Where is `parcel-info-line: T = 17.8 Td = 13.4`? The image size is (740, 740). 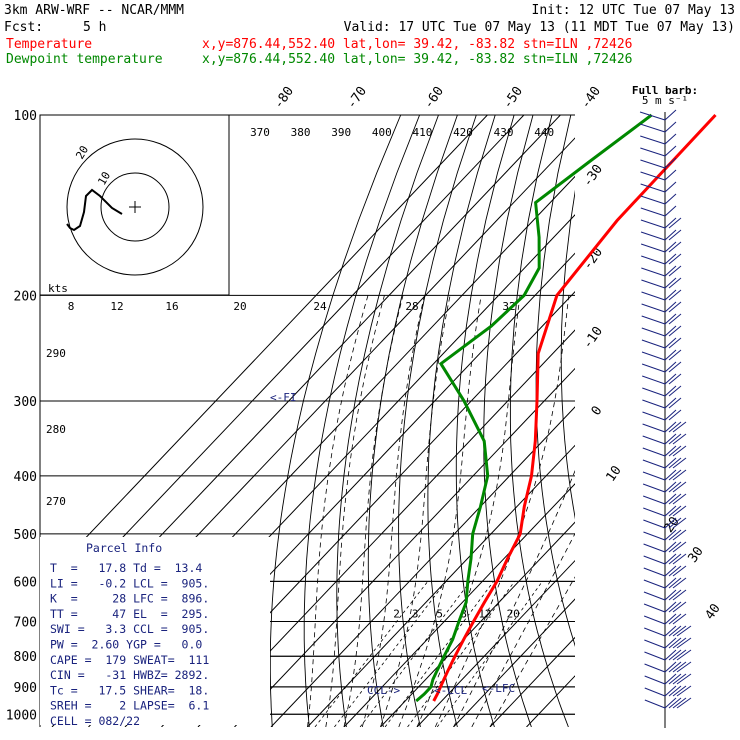
parcel-info-line: T = 17.8 Td = 13.4 is located at coordinates (126, 568).